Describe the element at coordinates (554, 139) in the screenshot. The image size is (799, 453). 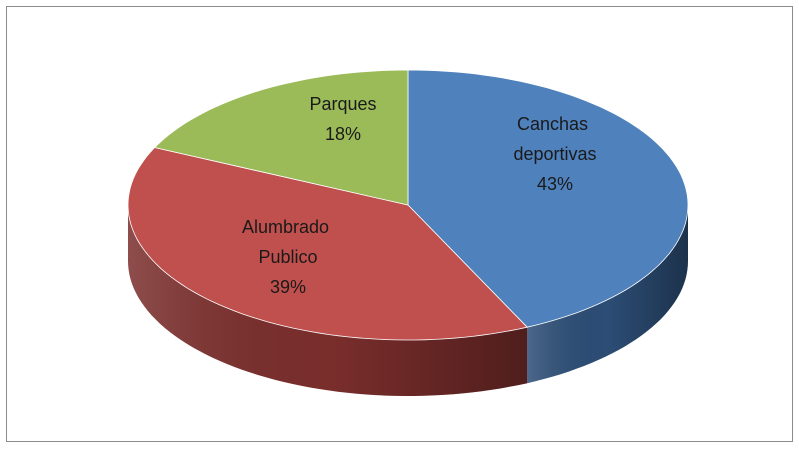
I see `category-label: Canchas deportivas` at that location.